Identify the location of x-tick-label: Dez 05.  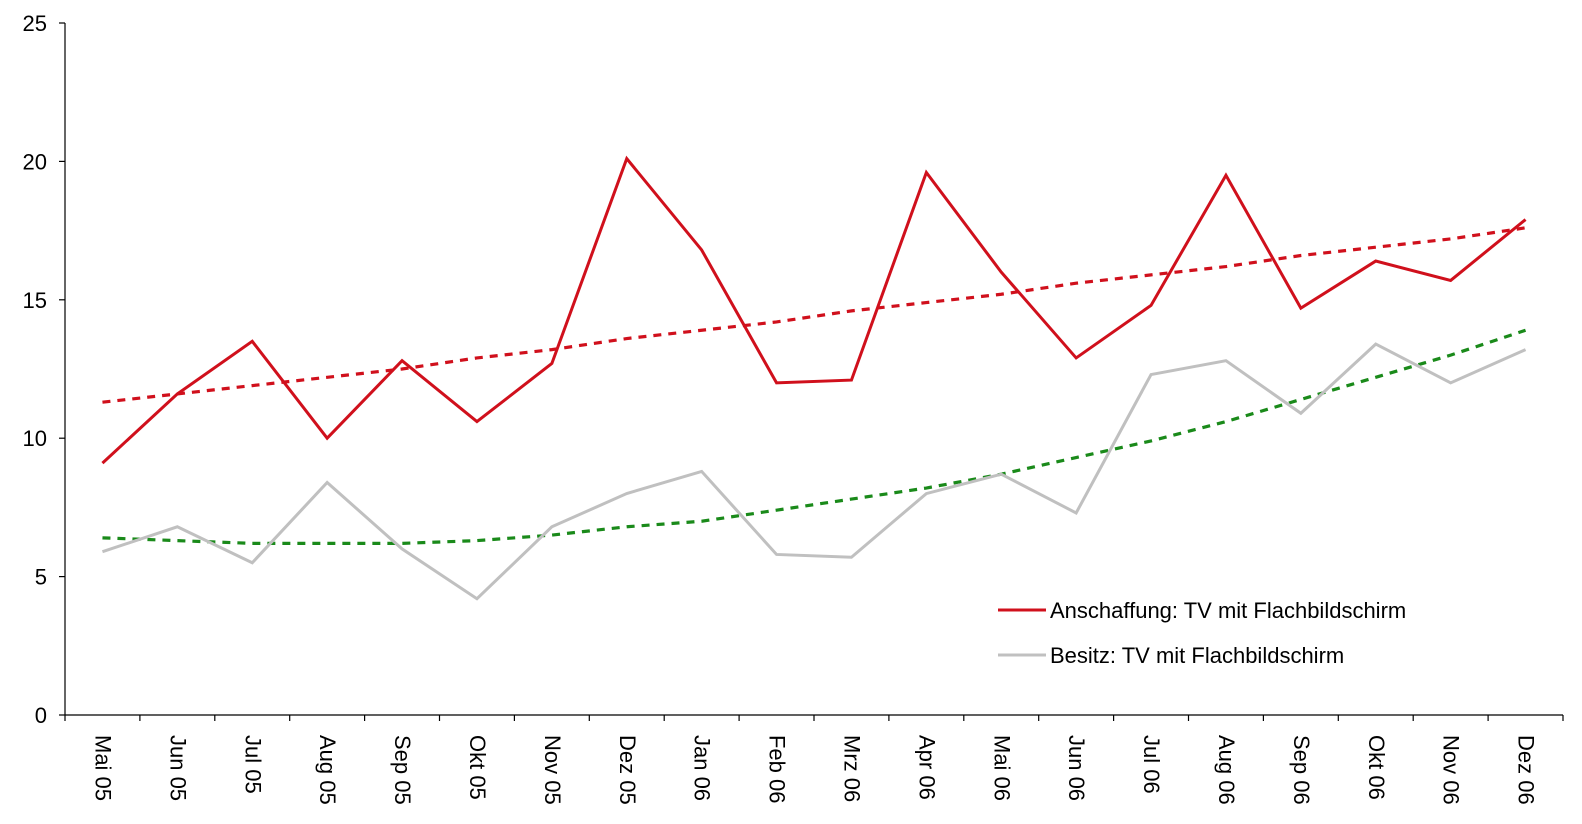
(627, 770).